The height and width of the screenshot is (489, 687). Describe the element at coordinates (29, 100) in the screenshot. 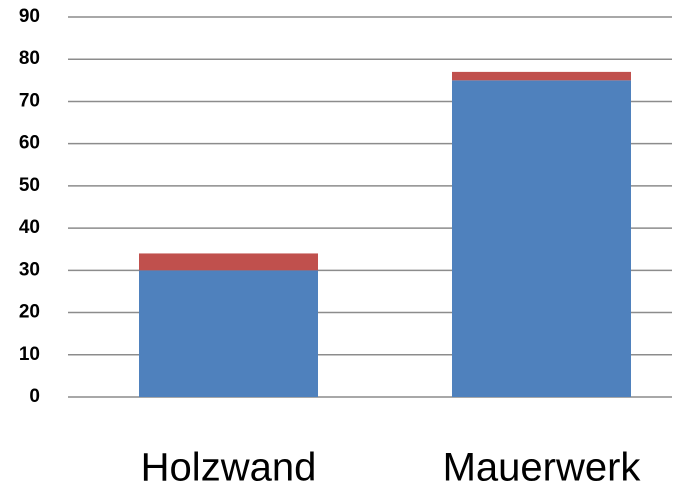

I see `y-tick-label: 70` at that location.